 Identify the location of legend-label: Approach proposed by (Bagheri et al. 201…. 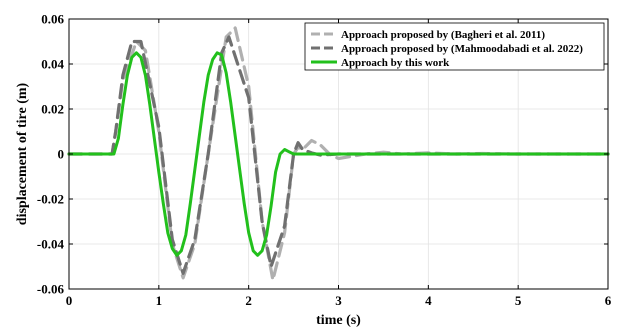
(443, 35).